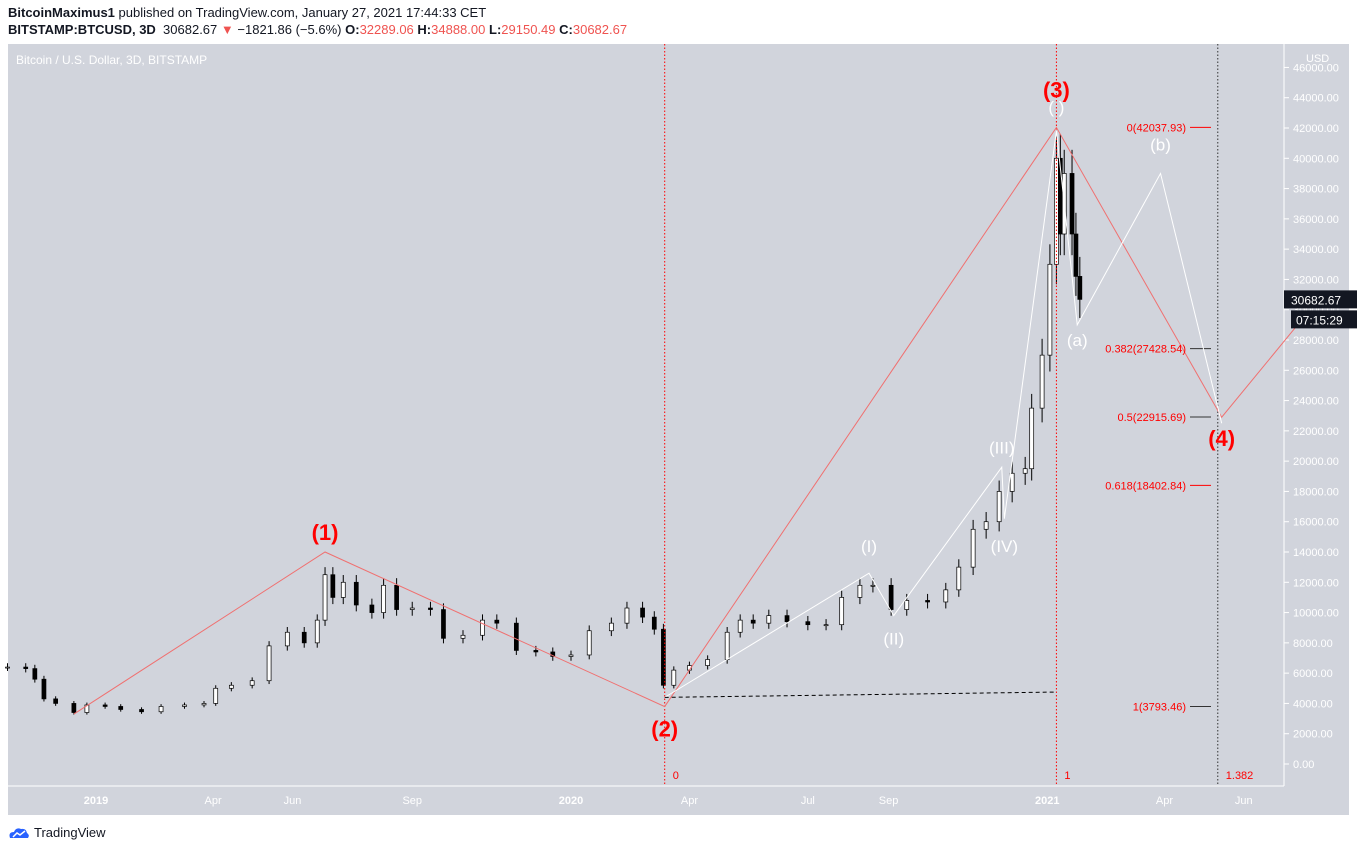  Describe the element at coordinates (1316, 300) in the screenshot. I see `last-price-label: 30682.67` at that location.